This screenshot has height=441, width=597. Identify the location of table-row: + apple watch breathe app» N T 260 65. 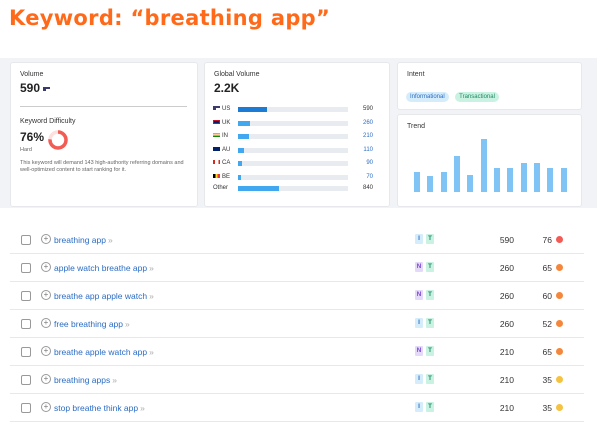
(297, 268).